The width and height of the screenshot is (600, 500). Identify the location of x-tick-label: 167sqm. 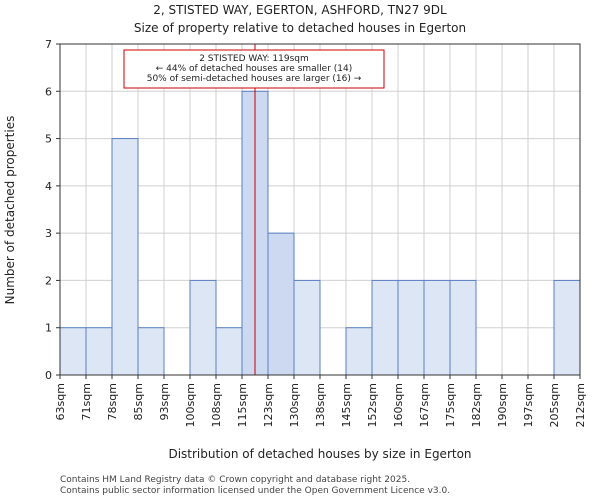
(424, 405).